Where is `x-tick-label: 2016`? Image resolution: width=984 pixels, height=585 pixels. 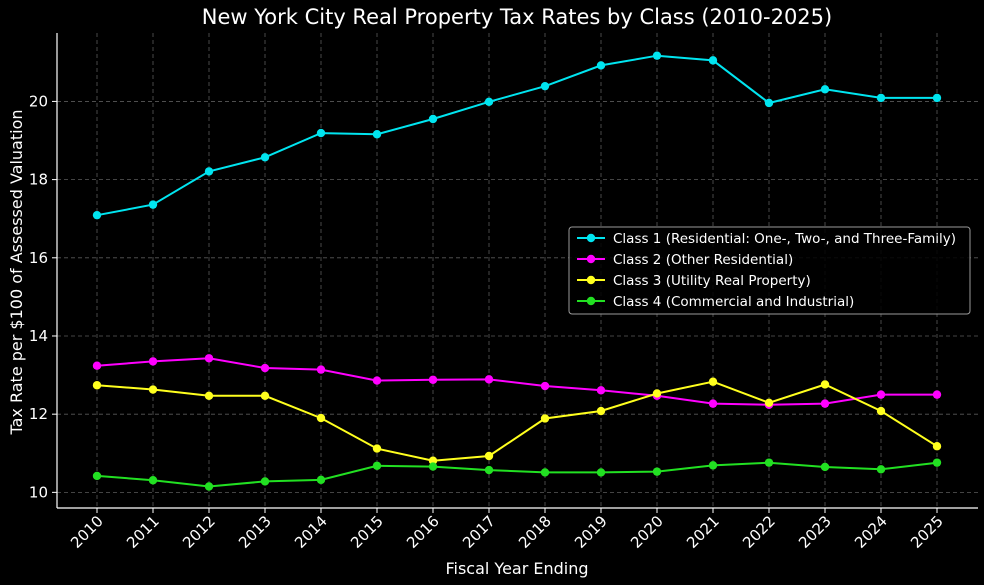
x-tick-label: 2016 is located at coordinates (423, 532).